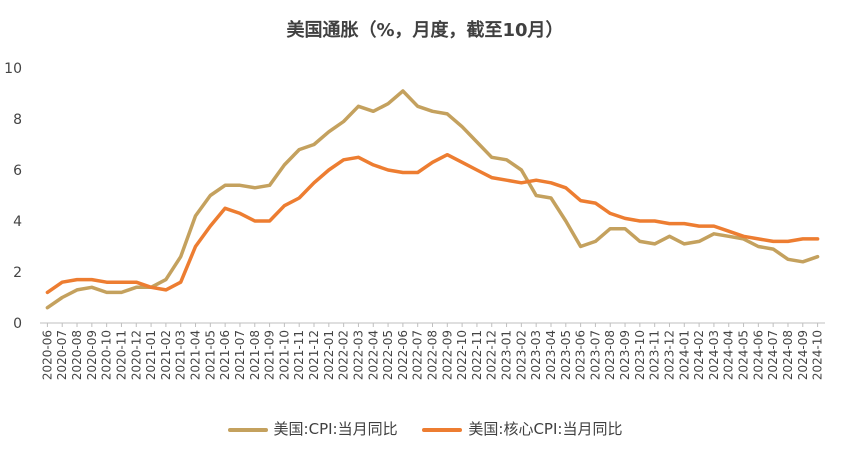 Image resolution: width=850 pixels, height=466 pixels. Describe the element at coordinates (344, 355) in the screenshot. I see `x-tick-label: 2022-02` at that location.